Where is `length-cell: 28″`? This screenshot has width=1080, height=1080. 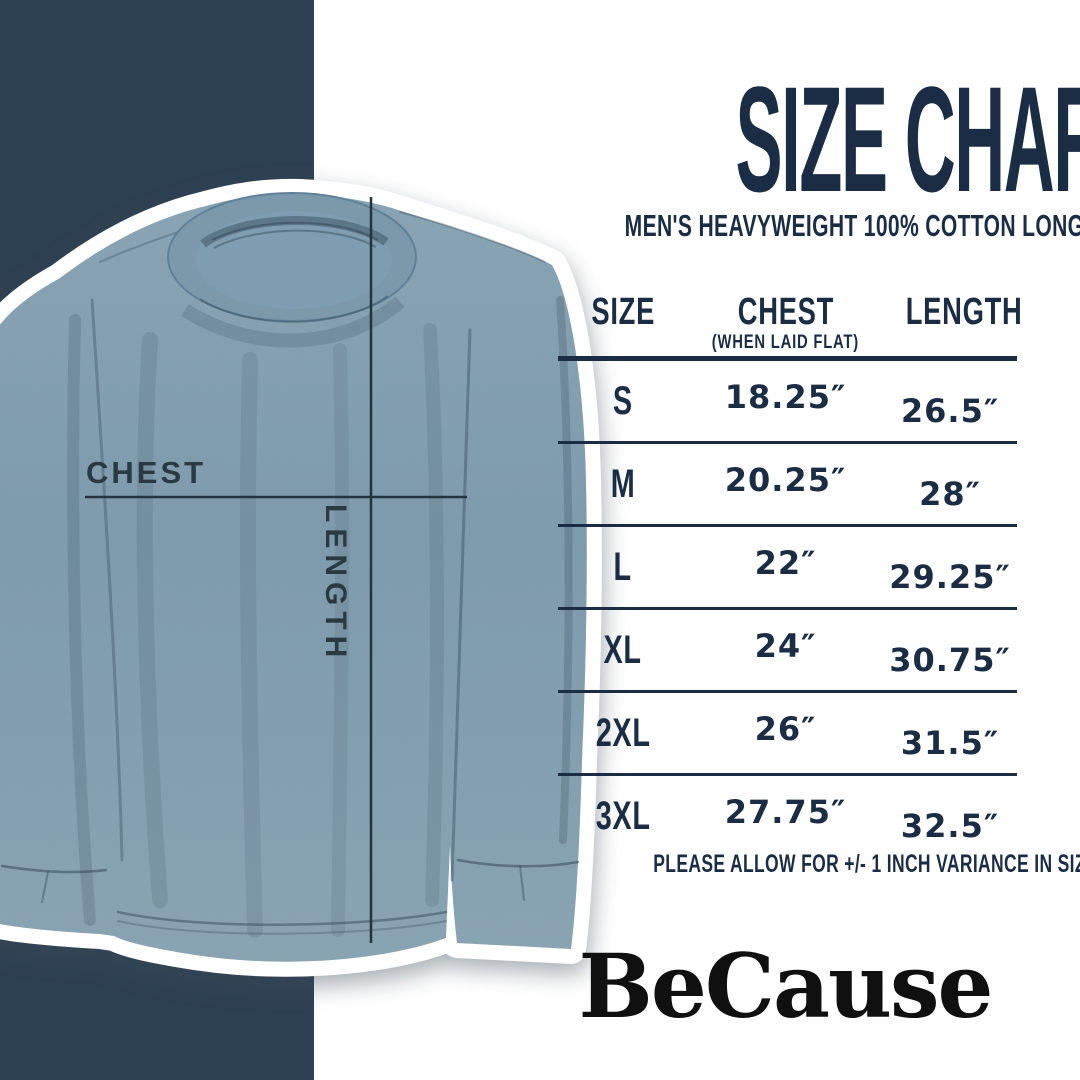
length-cell: 28″ is located at coordinates (950, 494).